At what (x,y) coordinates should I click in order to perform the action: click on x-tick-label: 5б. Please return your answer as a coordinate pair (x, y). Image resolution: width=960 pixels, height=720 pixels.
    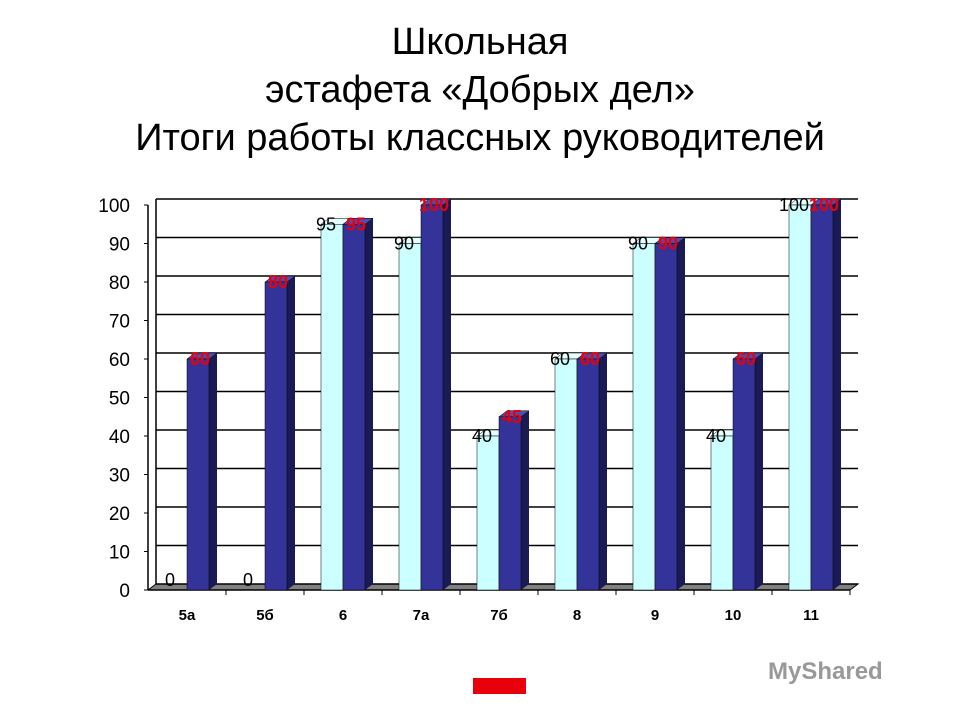
    Looking at the image, I should click on (265, 615).